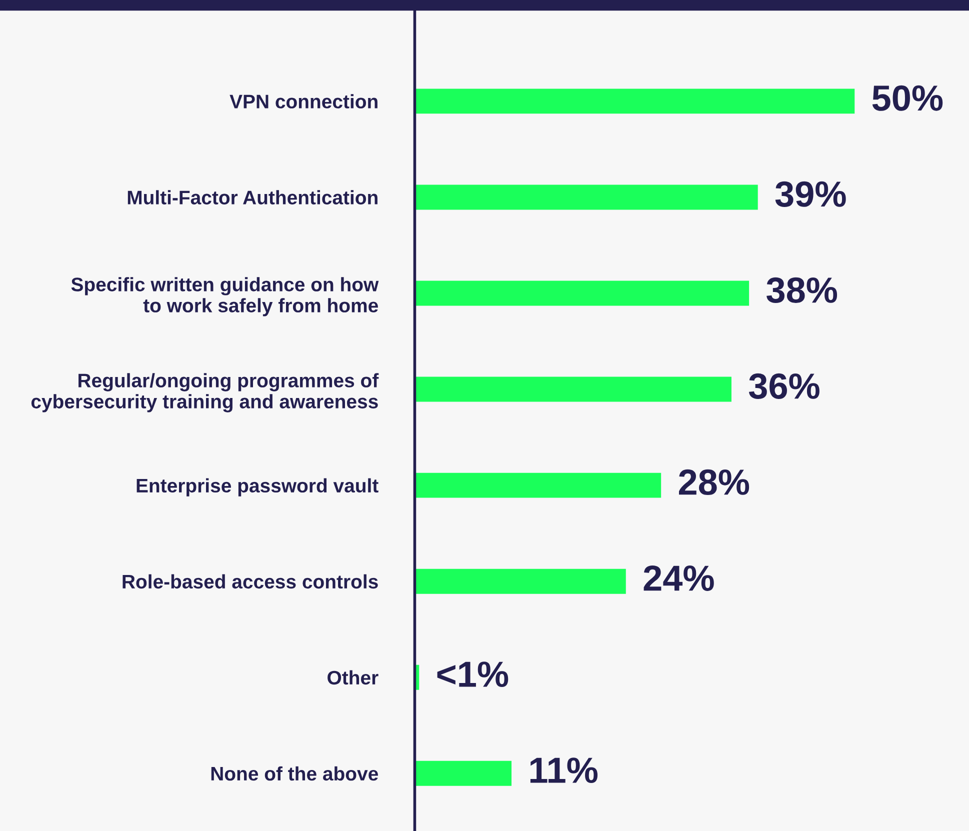  Describe the element at coordinates (294, 773) in the screenshot. I see `y-tick-label: None of the above` at that location.